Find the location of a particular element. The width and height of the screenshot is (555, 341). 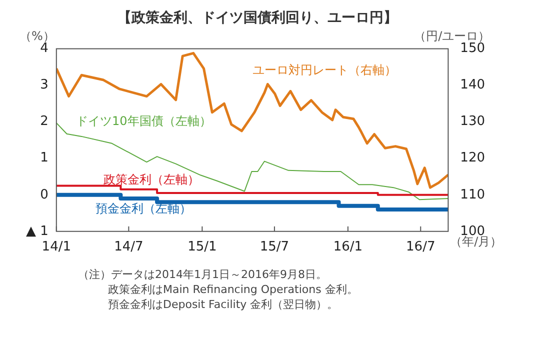

y-tick-label: 0 is located at coordinates (44, 194).